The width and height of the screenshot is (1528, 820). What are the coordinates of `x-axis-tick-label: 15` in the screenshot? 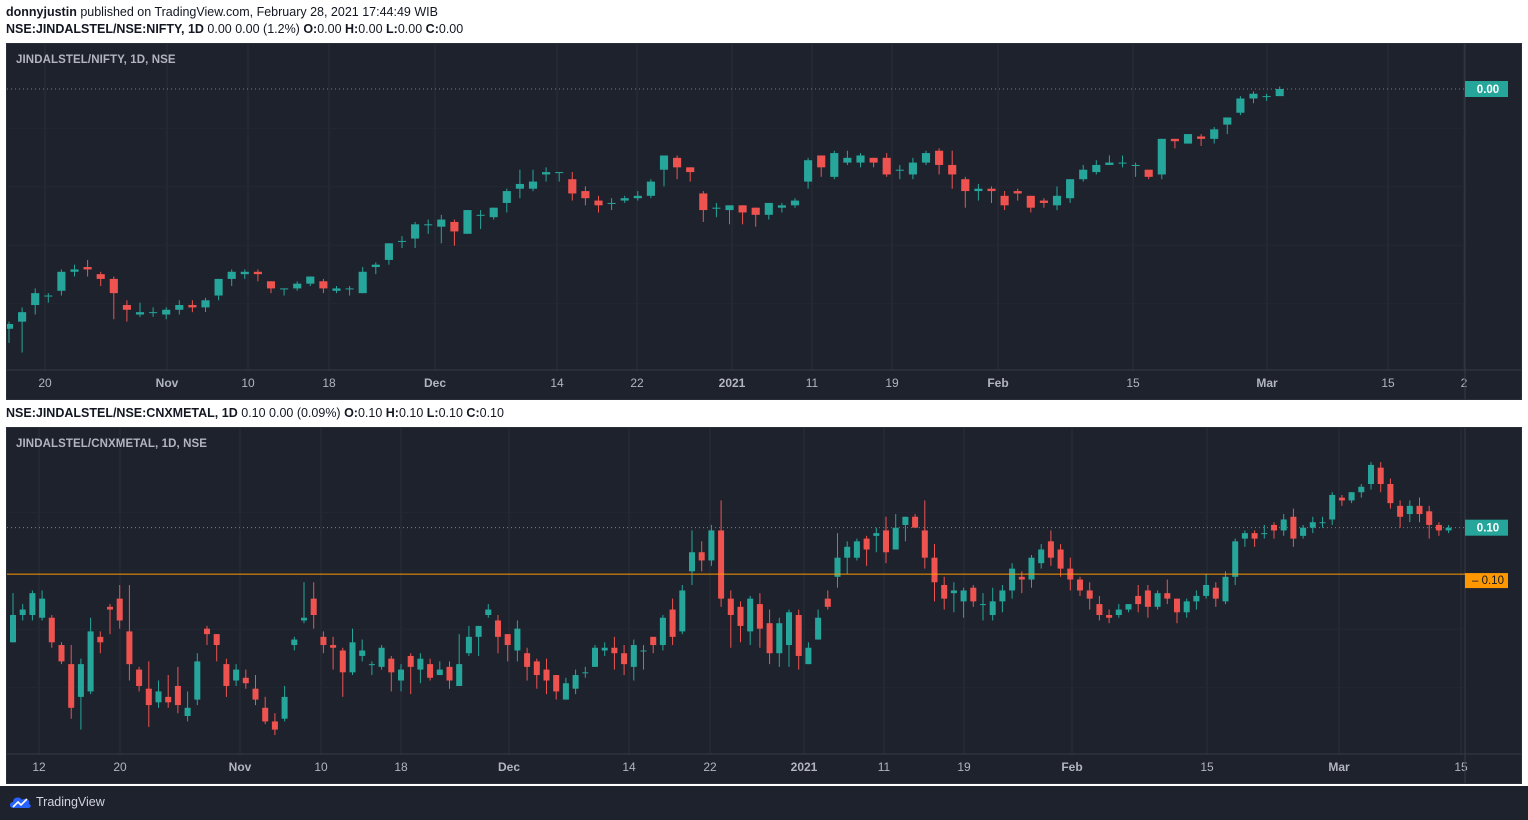 It's located at (1207, 767).